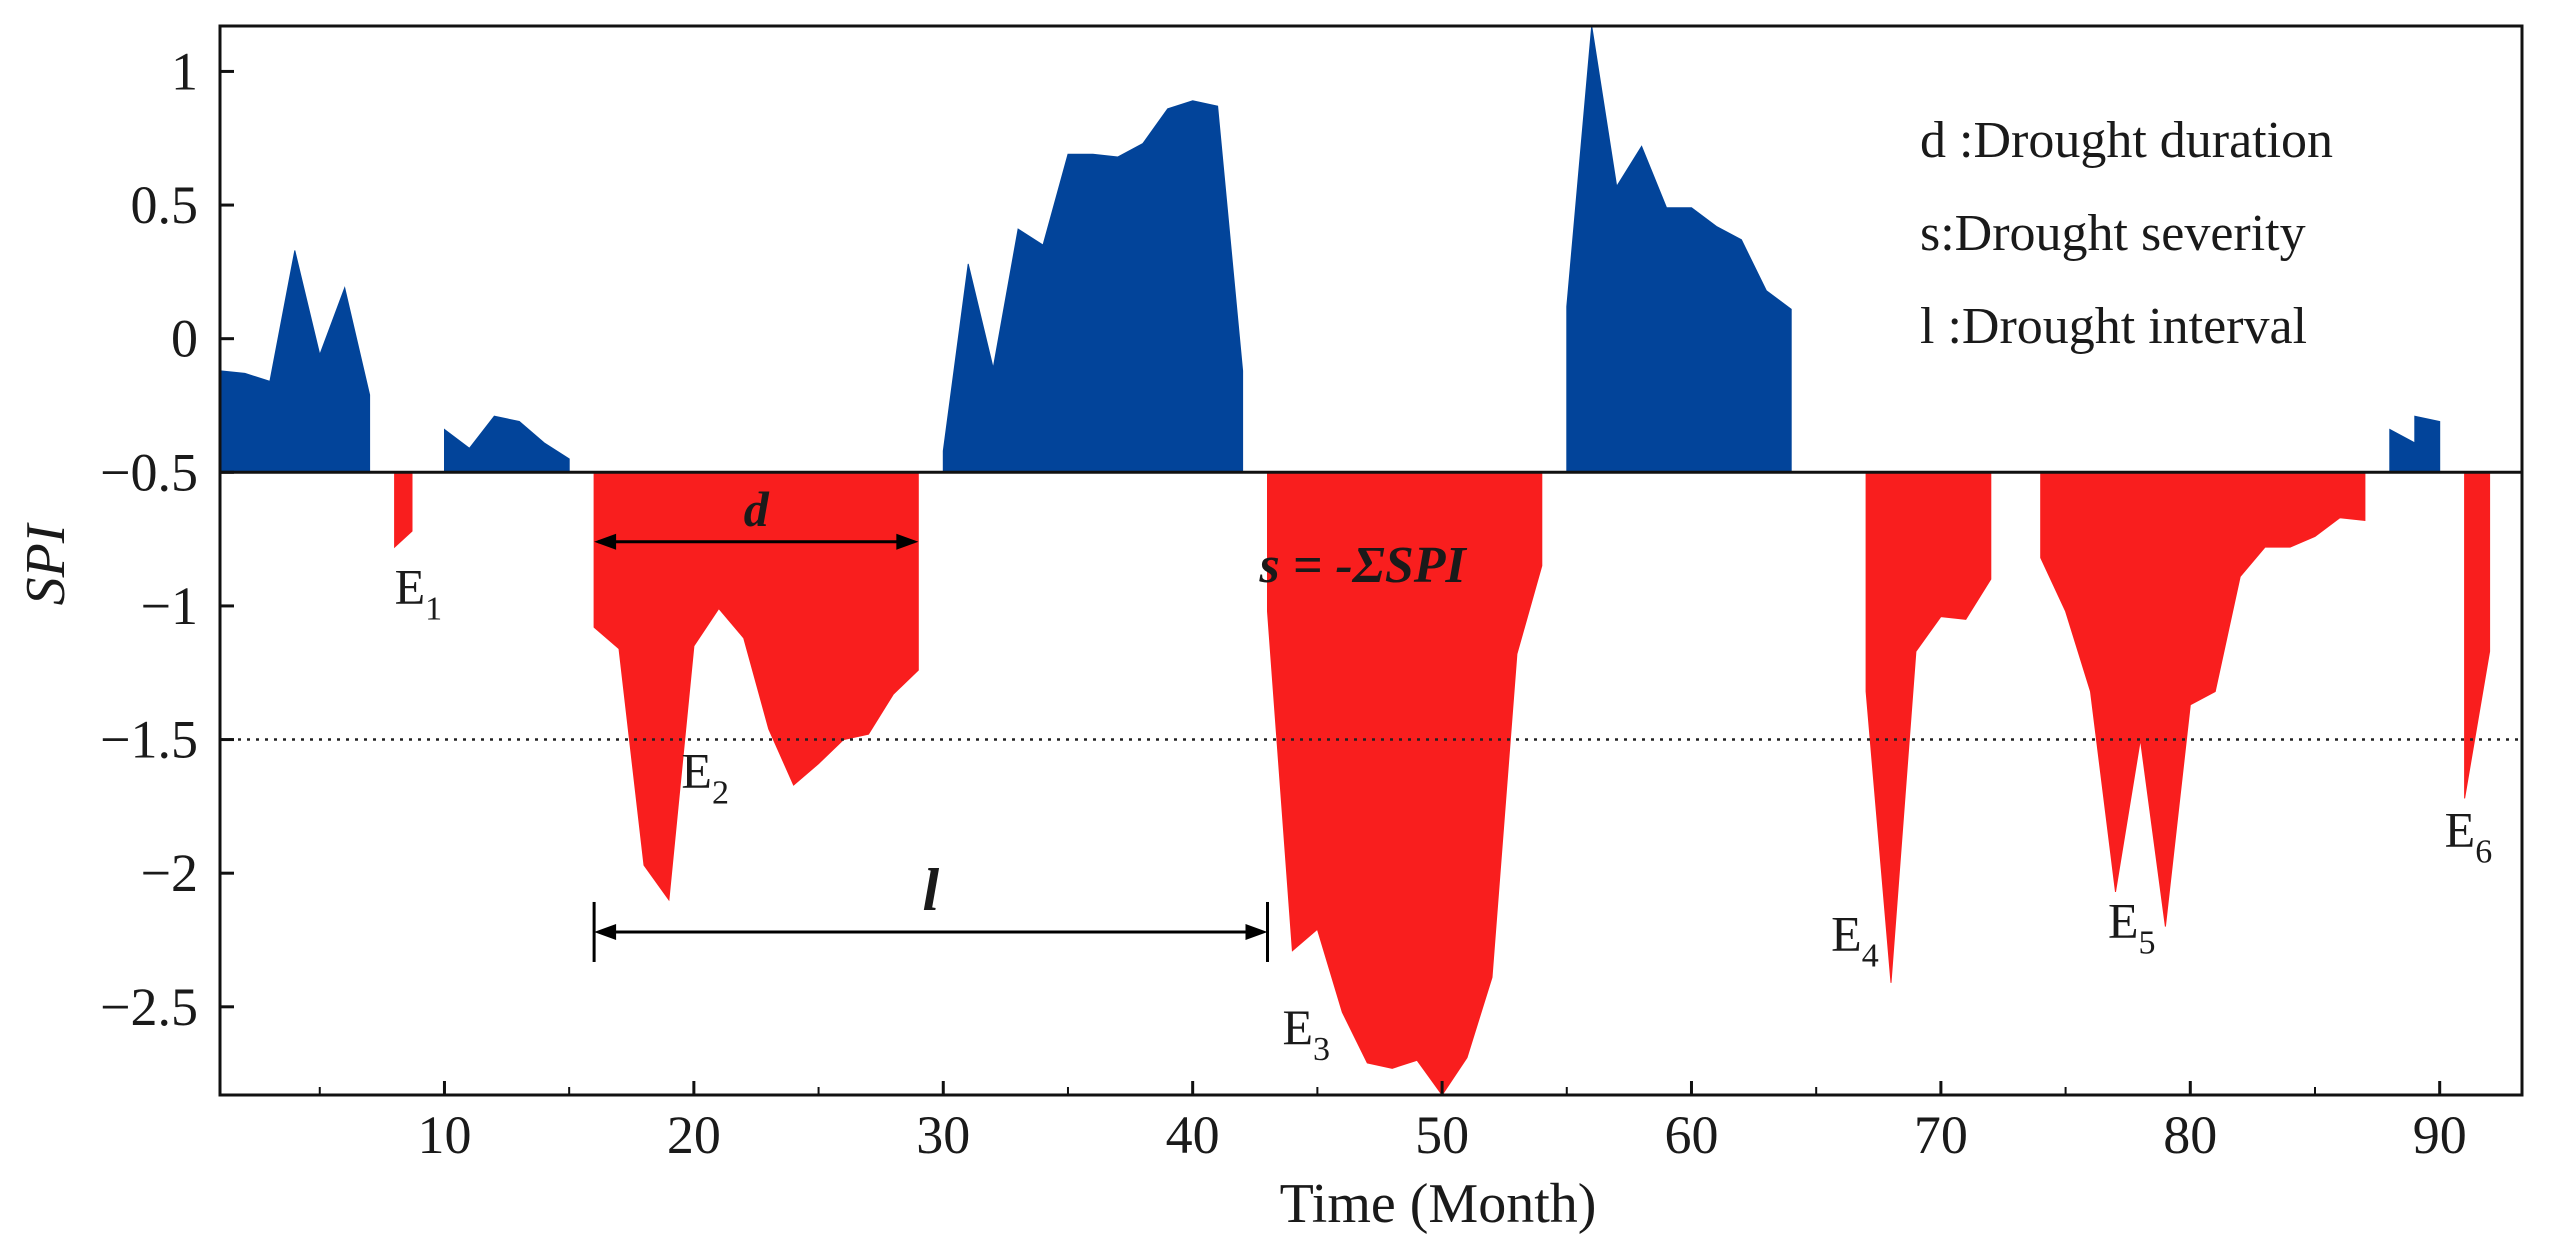 This screenshot has height=1251, width=2550. What do you see at coordinates (757, 509) in the screenshot?
I see `duration-annotation-label: d` at bounding box center [757, 509].